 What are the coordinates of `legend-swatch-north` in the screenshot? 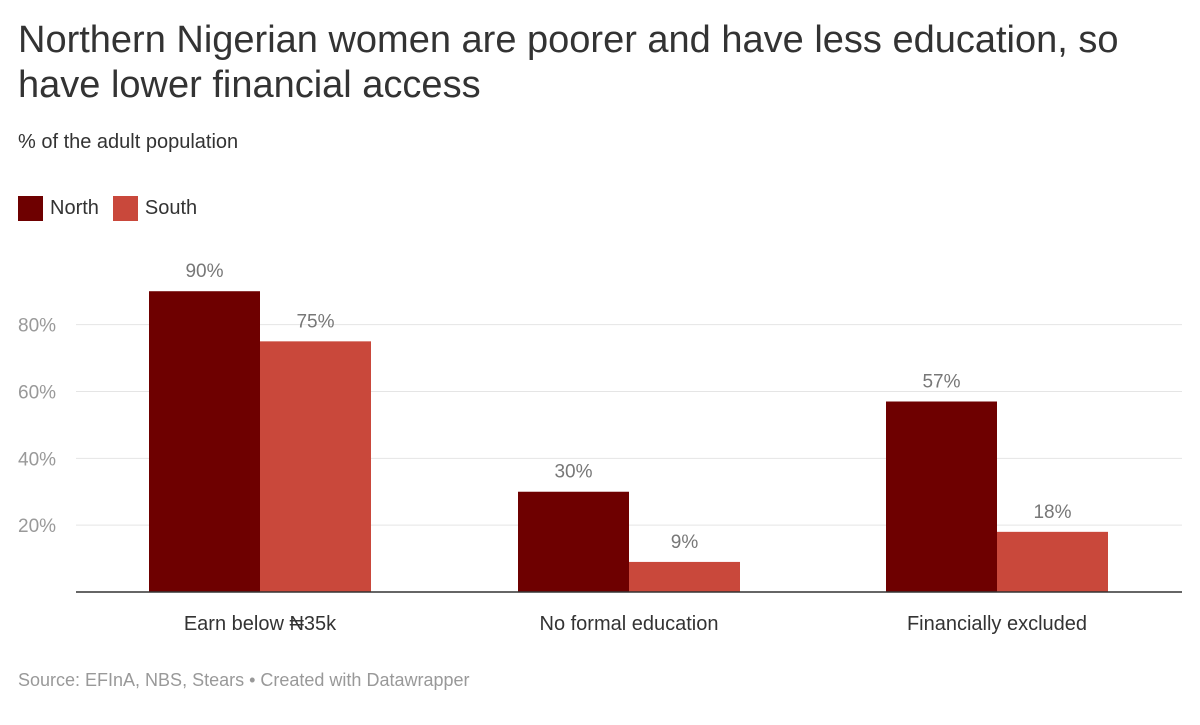 It's located at (30, 208).